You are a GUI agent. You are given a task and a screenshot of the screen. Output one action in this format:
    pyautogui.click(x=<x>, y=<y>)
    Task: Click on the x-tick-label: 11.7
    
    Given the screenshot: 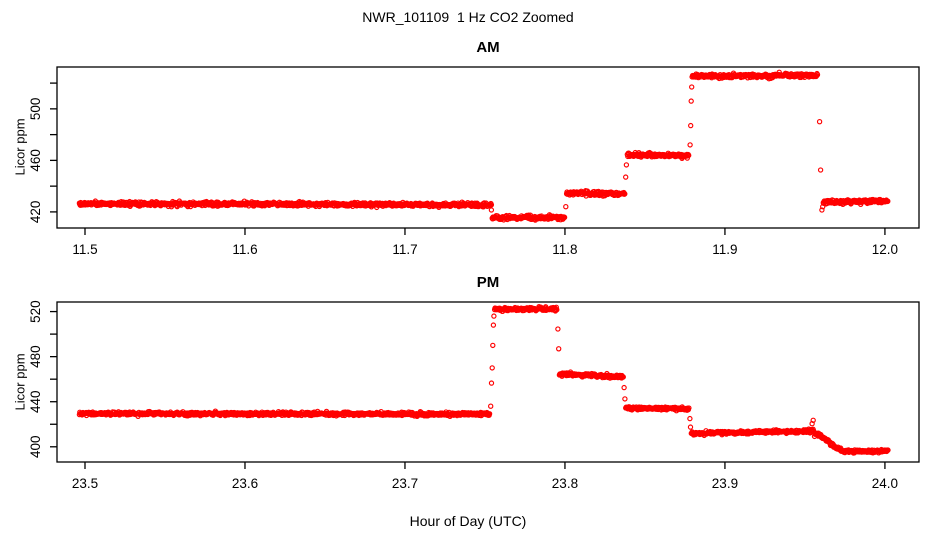 What is the action you would take?
    pyautogui.click(x=404, y=249)
    